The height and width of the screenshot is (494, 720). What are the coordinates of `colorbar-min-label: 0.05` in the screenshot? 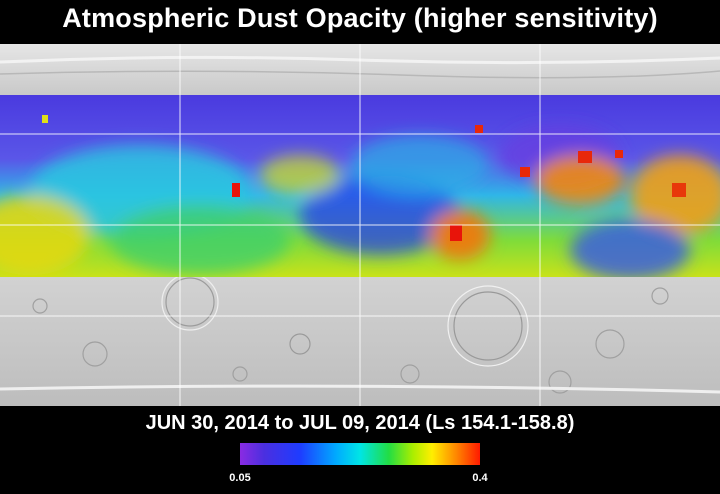 It's located at (240, 478).